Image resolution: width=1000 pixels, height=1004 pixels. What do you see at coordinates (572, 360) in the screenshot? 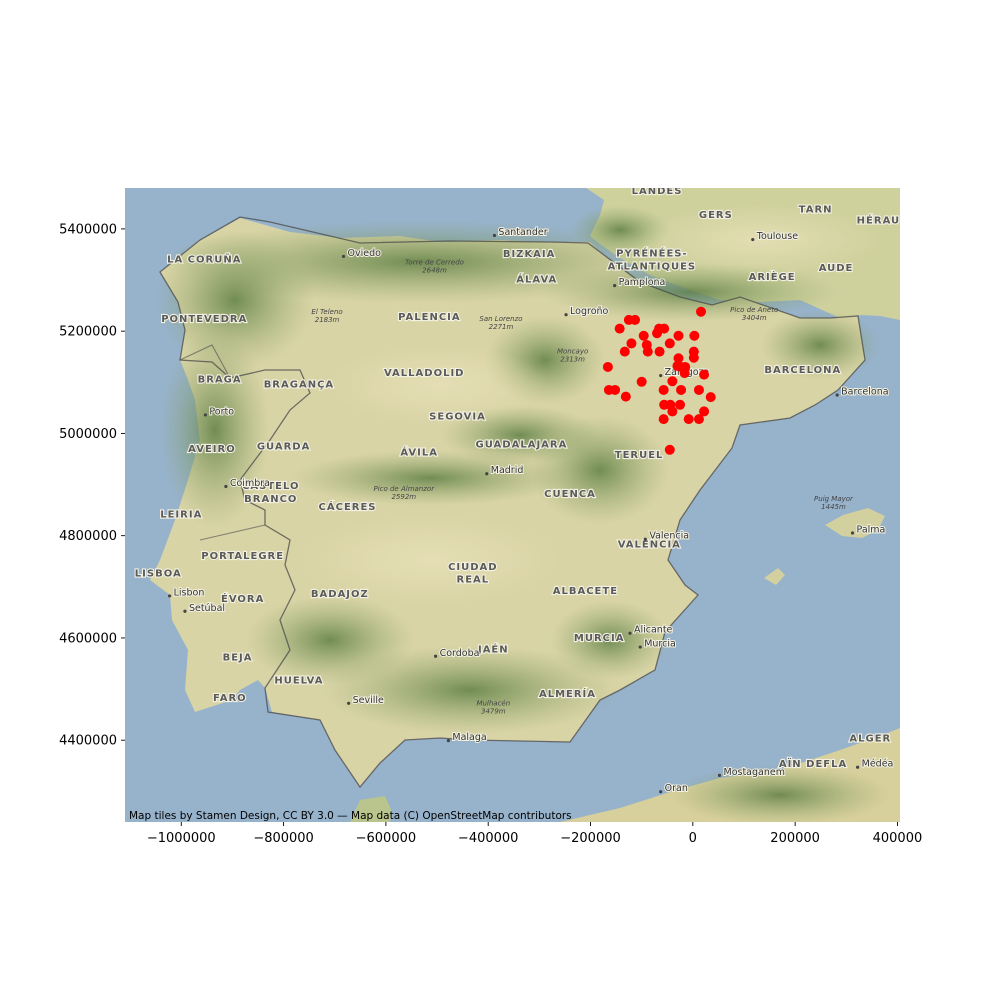
I see `peak-elevation-moncayo: 2313m` at bounding box center [572, 360].